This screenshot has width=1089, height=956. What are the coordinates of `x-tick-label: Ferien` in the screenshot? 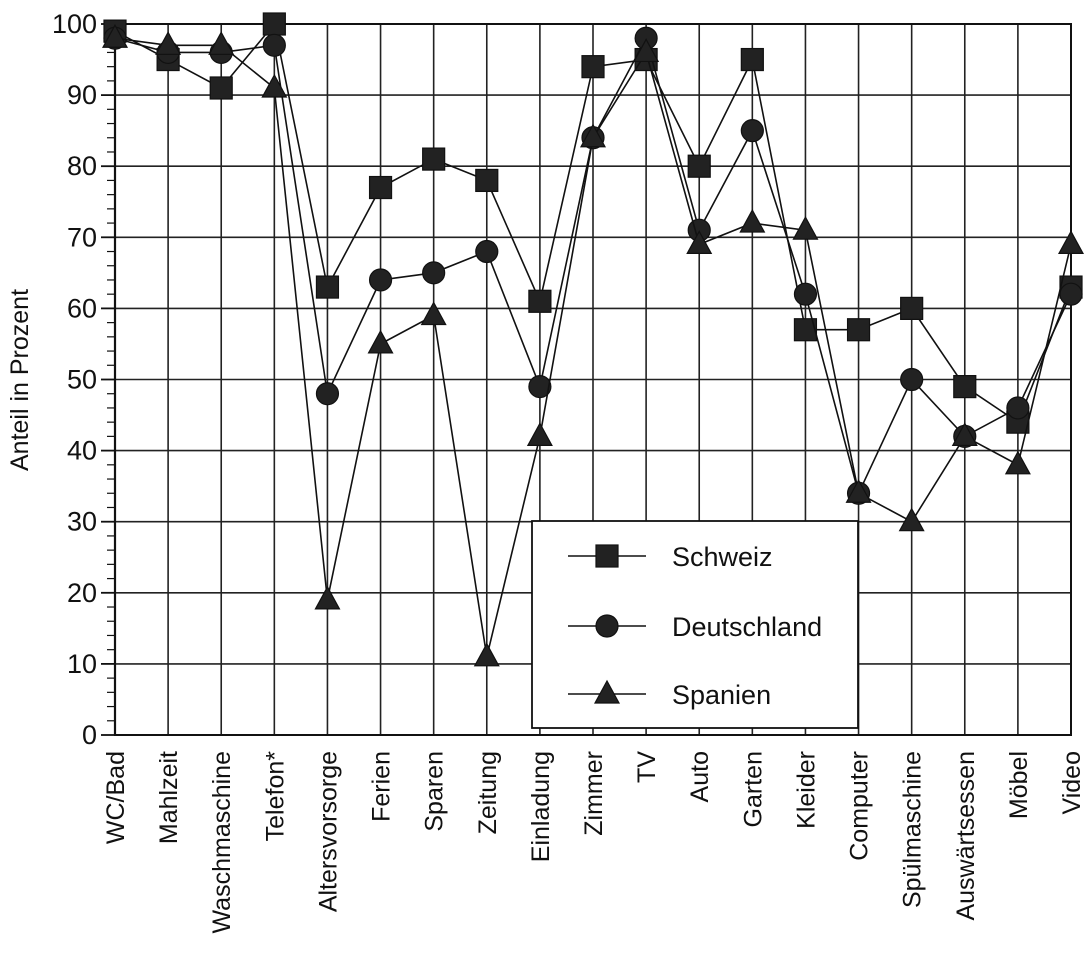 It's located at (382, 786).